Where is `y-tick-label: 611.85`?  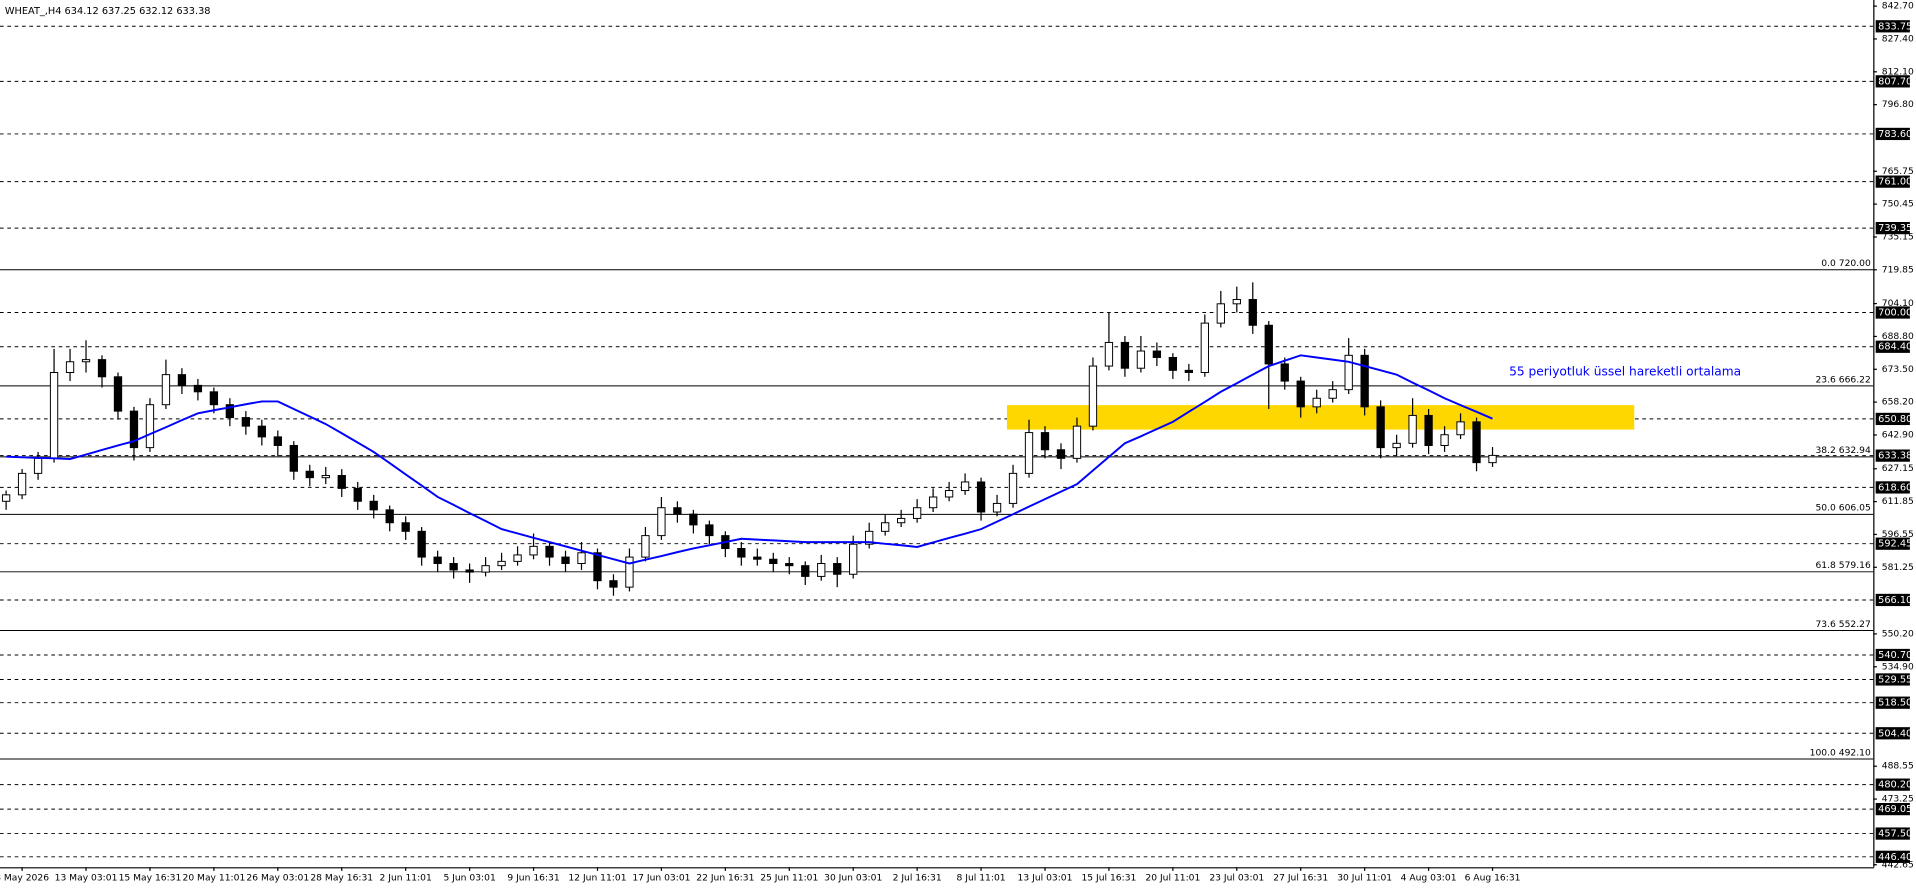 y-tick-label: 611.85 is located at coordinates (1898, 501).